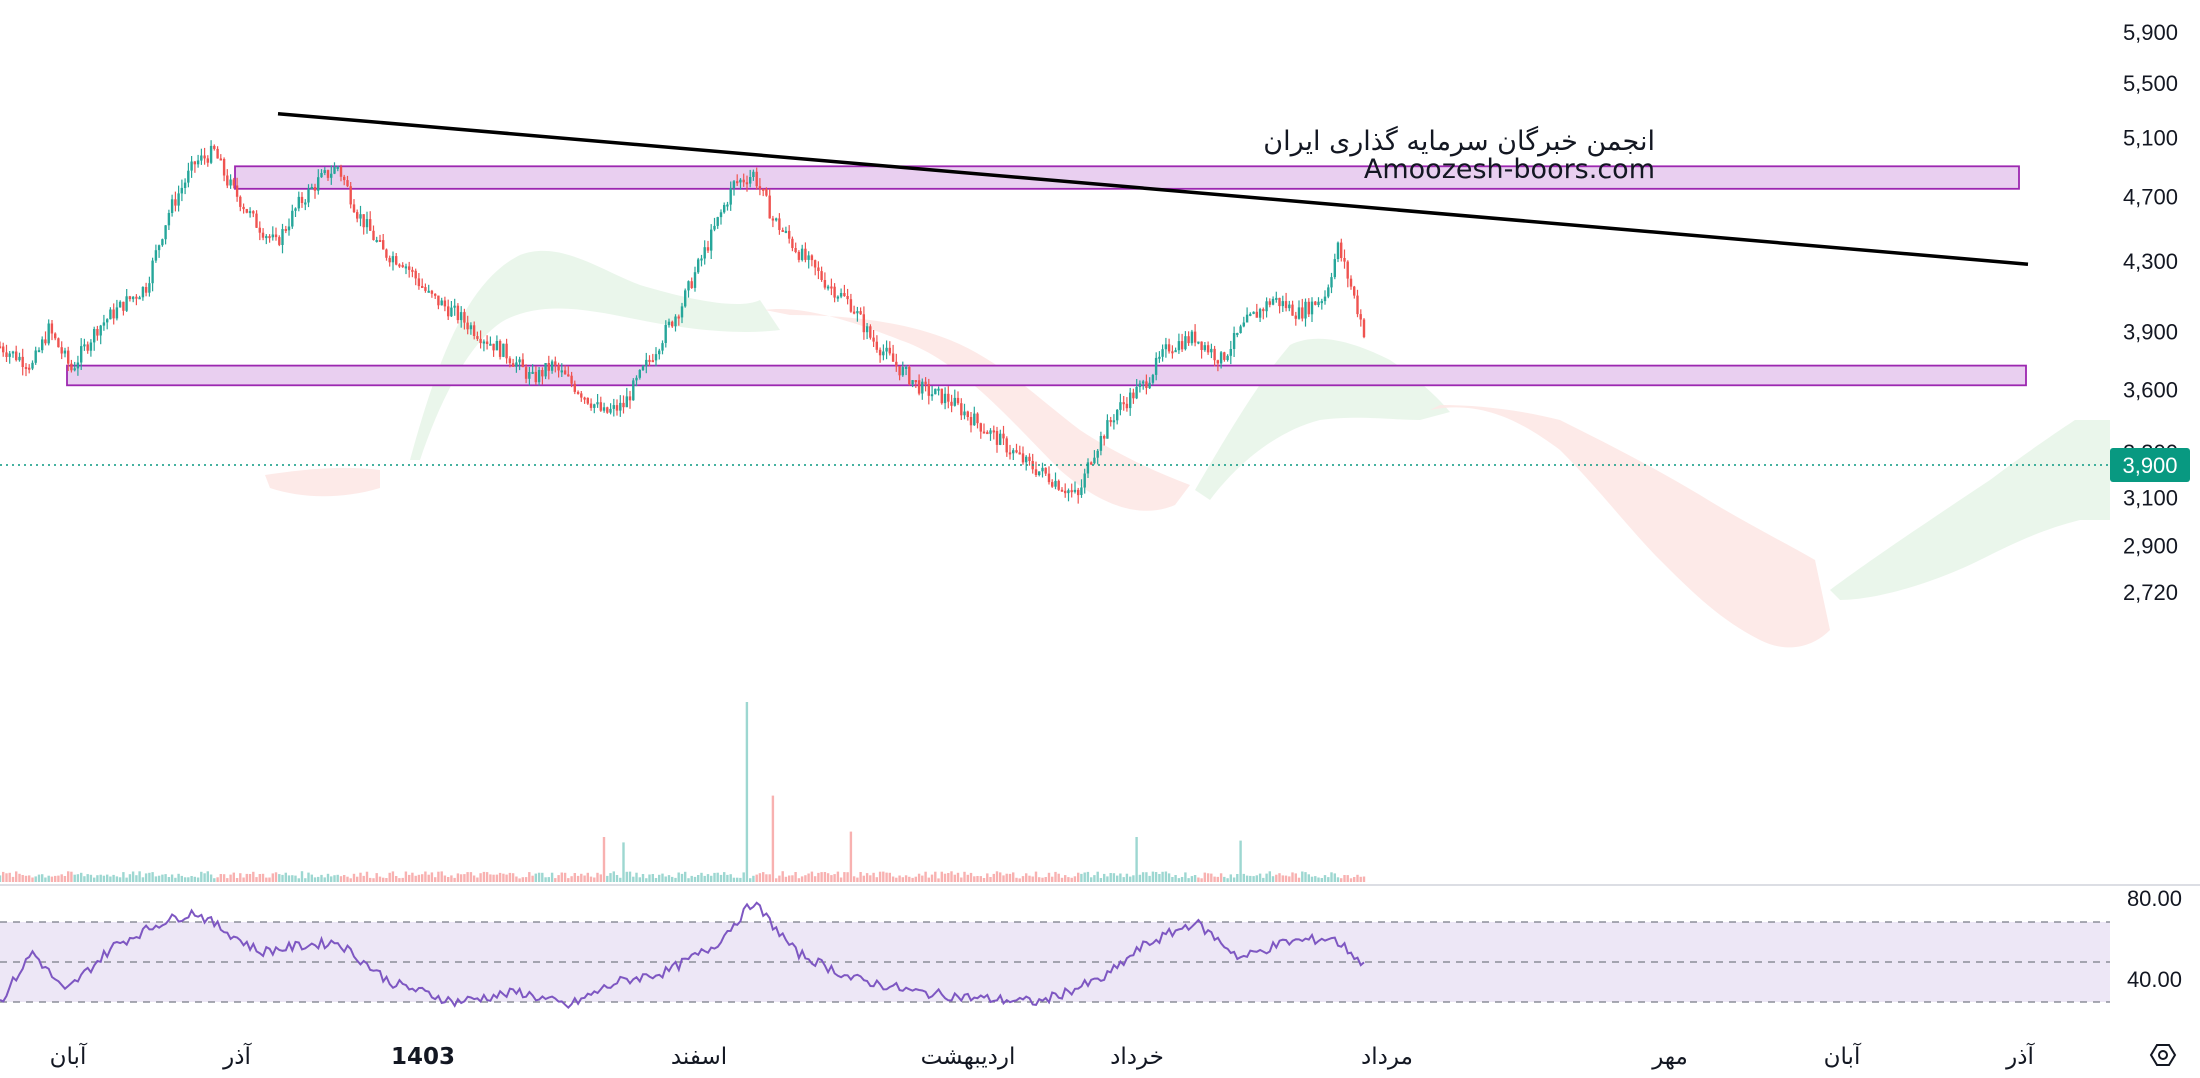  What do you see at coordinates (2154, 939) in the screenshot?
I see `rsi-axis: 80.00 40.00` at bounding box center [2154, 939].